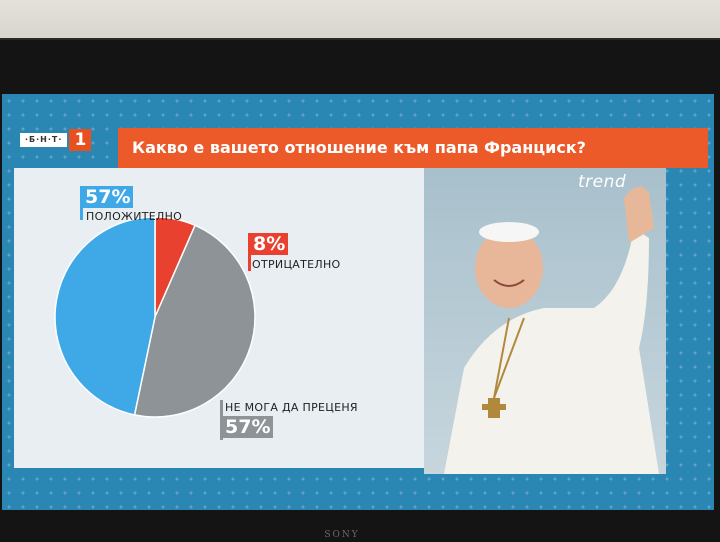 The height and width of the screenshot is (542, 720). What do you see at coordinates (194, 321) in the screenshot?
I see `pie-slice-undecided` at bounding box center [194, 321].